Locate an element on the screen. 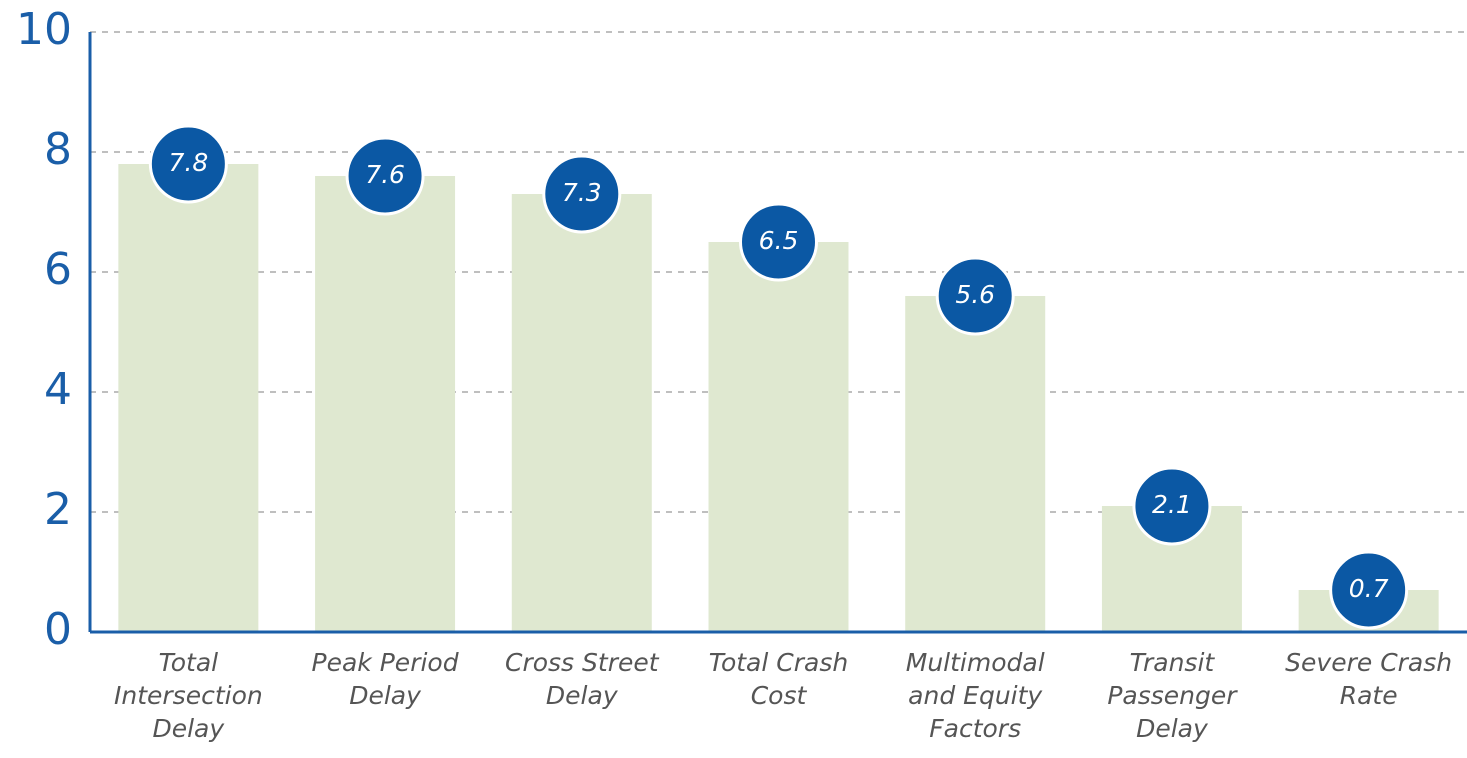 The image size is (1467, 758). value-label: 2.1 is located at coordinates (1172, 504).